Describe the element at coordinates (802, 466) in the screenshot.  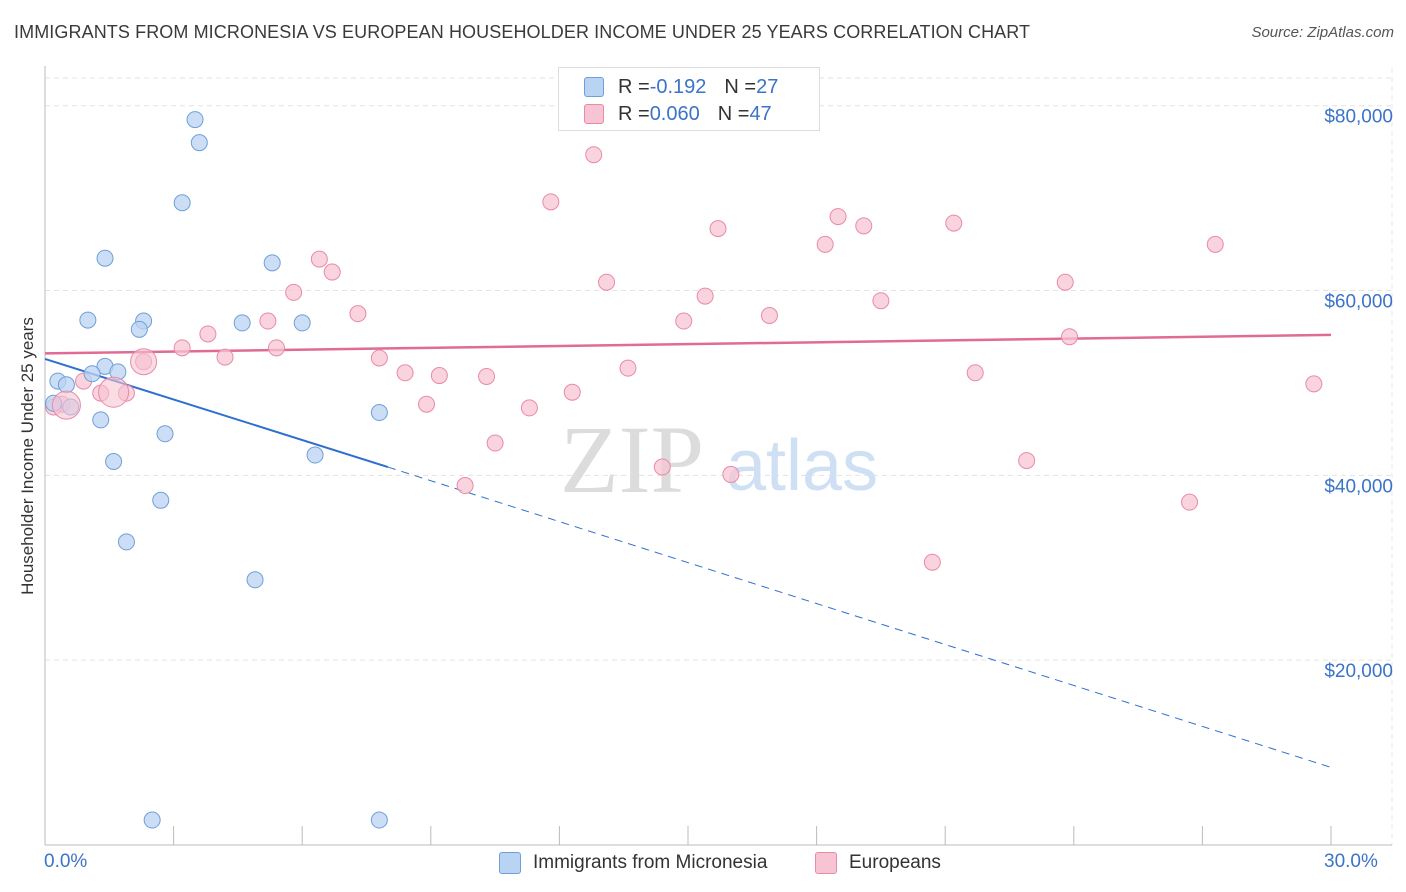
I see `watermark-atlas: atlas` at that location.